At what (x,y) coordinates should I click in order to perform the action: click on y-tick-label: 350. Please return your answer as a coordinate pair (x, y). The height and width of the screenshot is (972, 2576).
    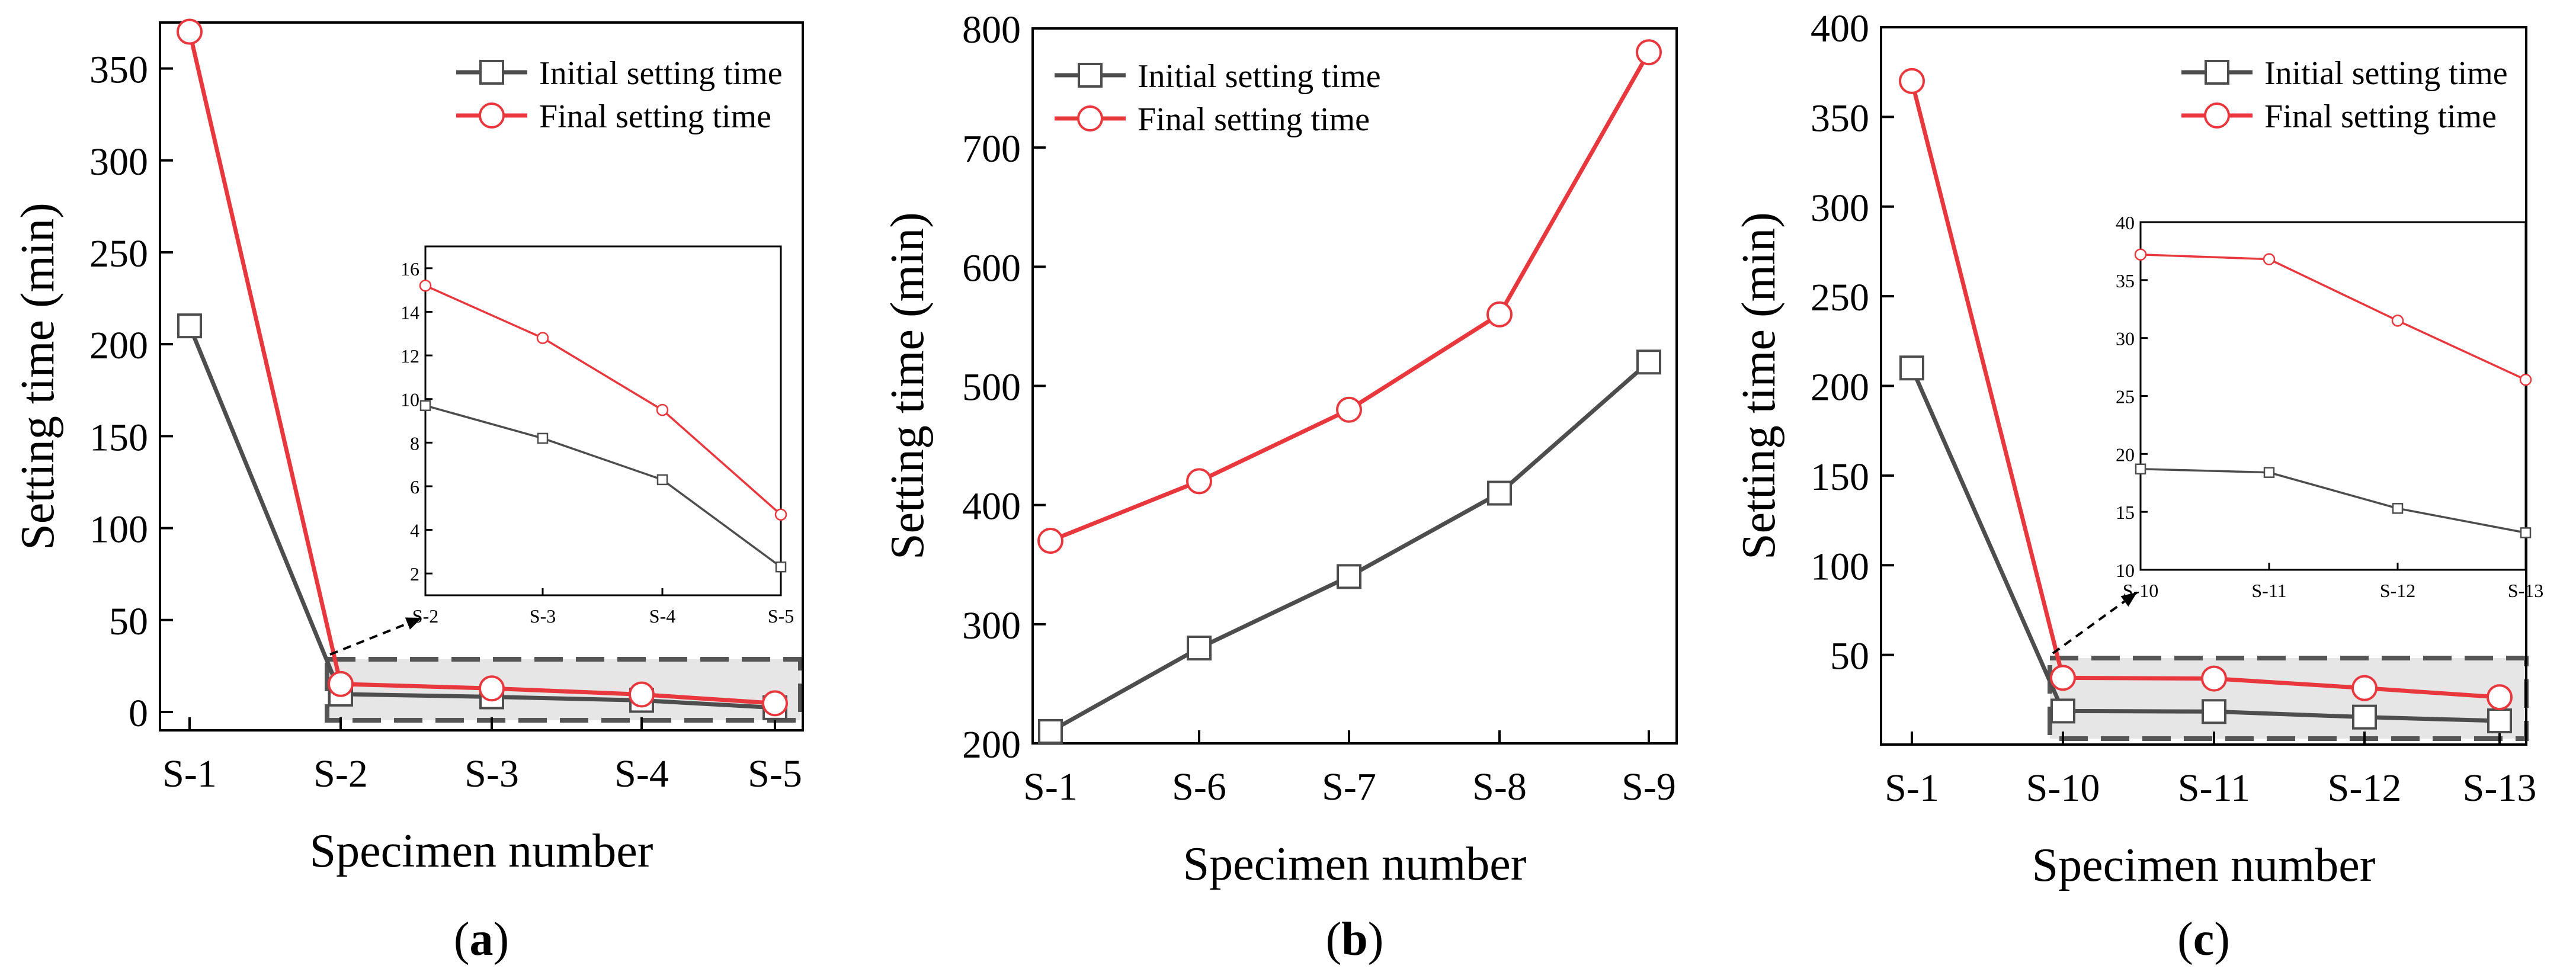
    Looking at the image, I should click on (119, 70).